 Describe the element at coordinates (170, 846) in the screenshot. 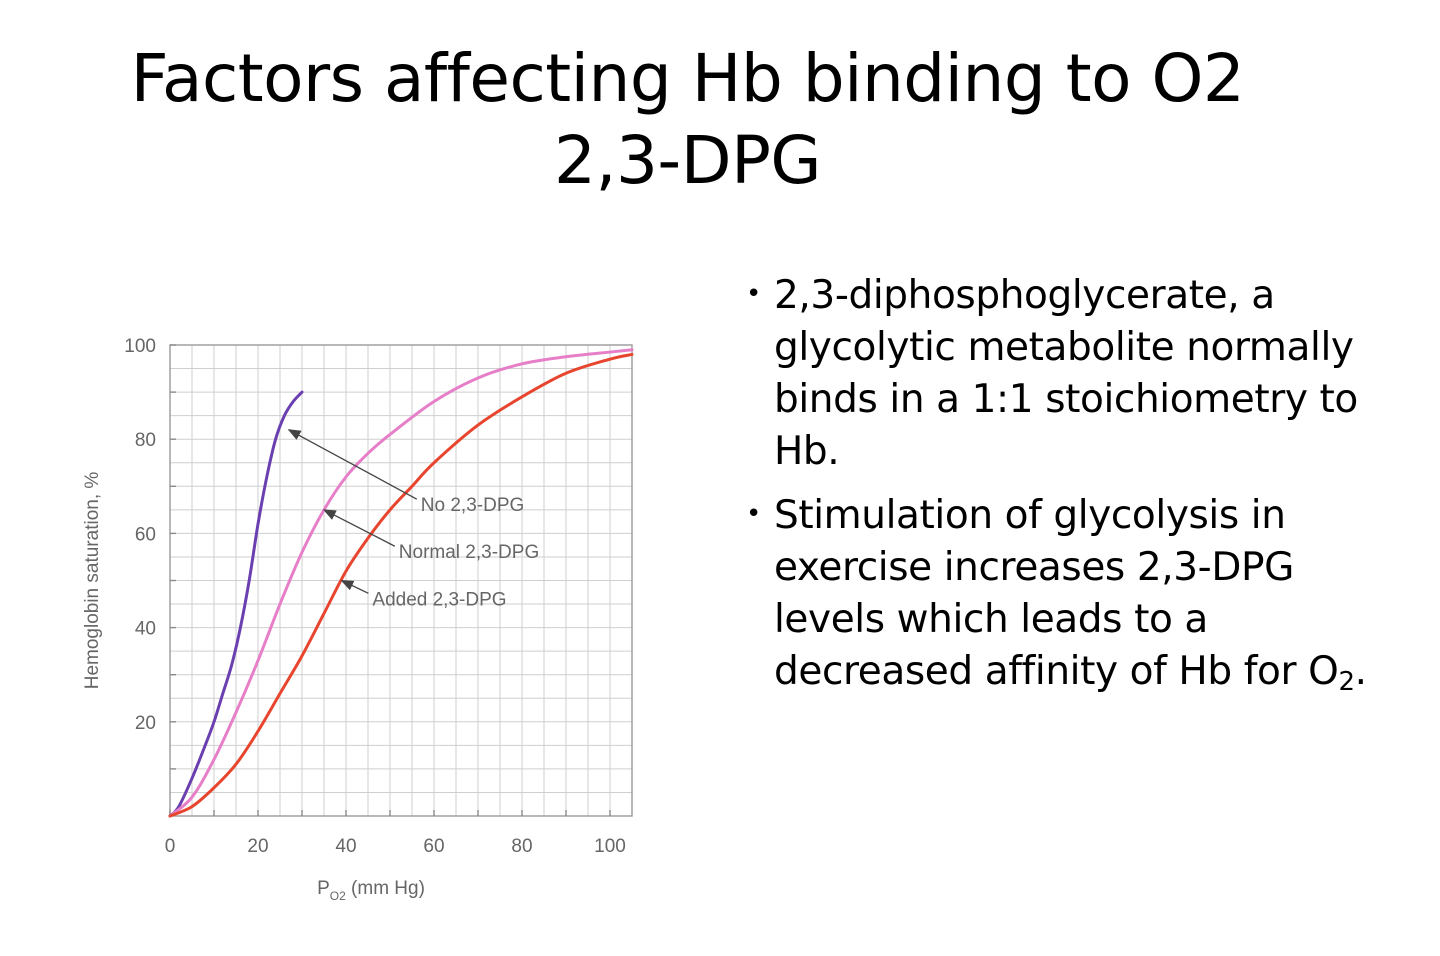

I see `x-tick-label: 0` at that location.